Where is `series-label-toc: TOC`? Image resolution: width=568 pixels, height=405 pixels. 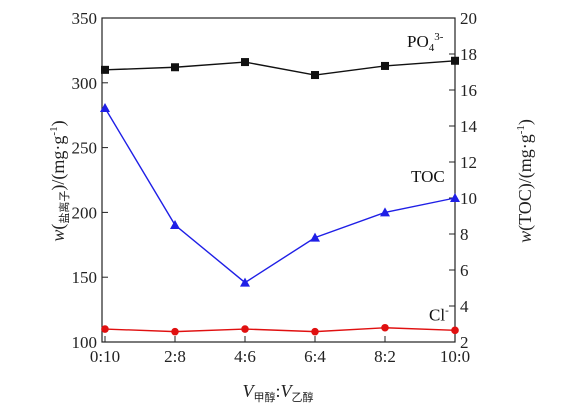 series-label-toc: TOC is located at coordinates (428, 176).